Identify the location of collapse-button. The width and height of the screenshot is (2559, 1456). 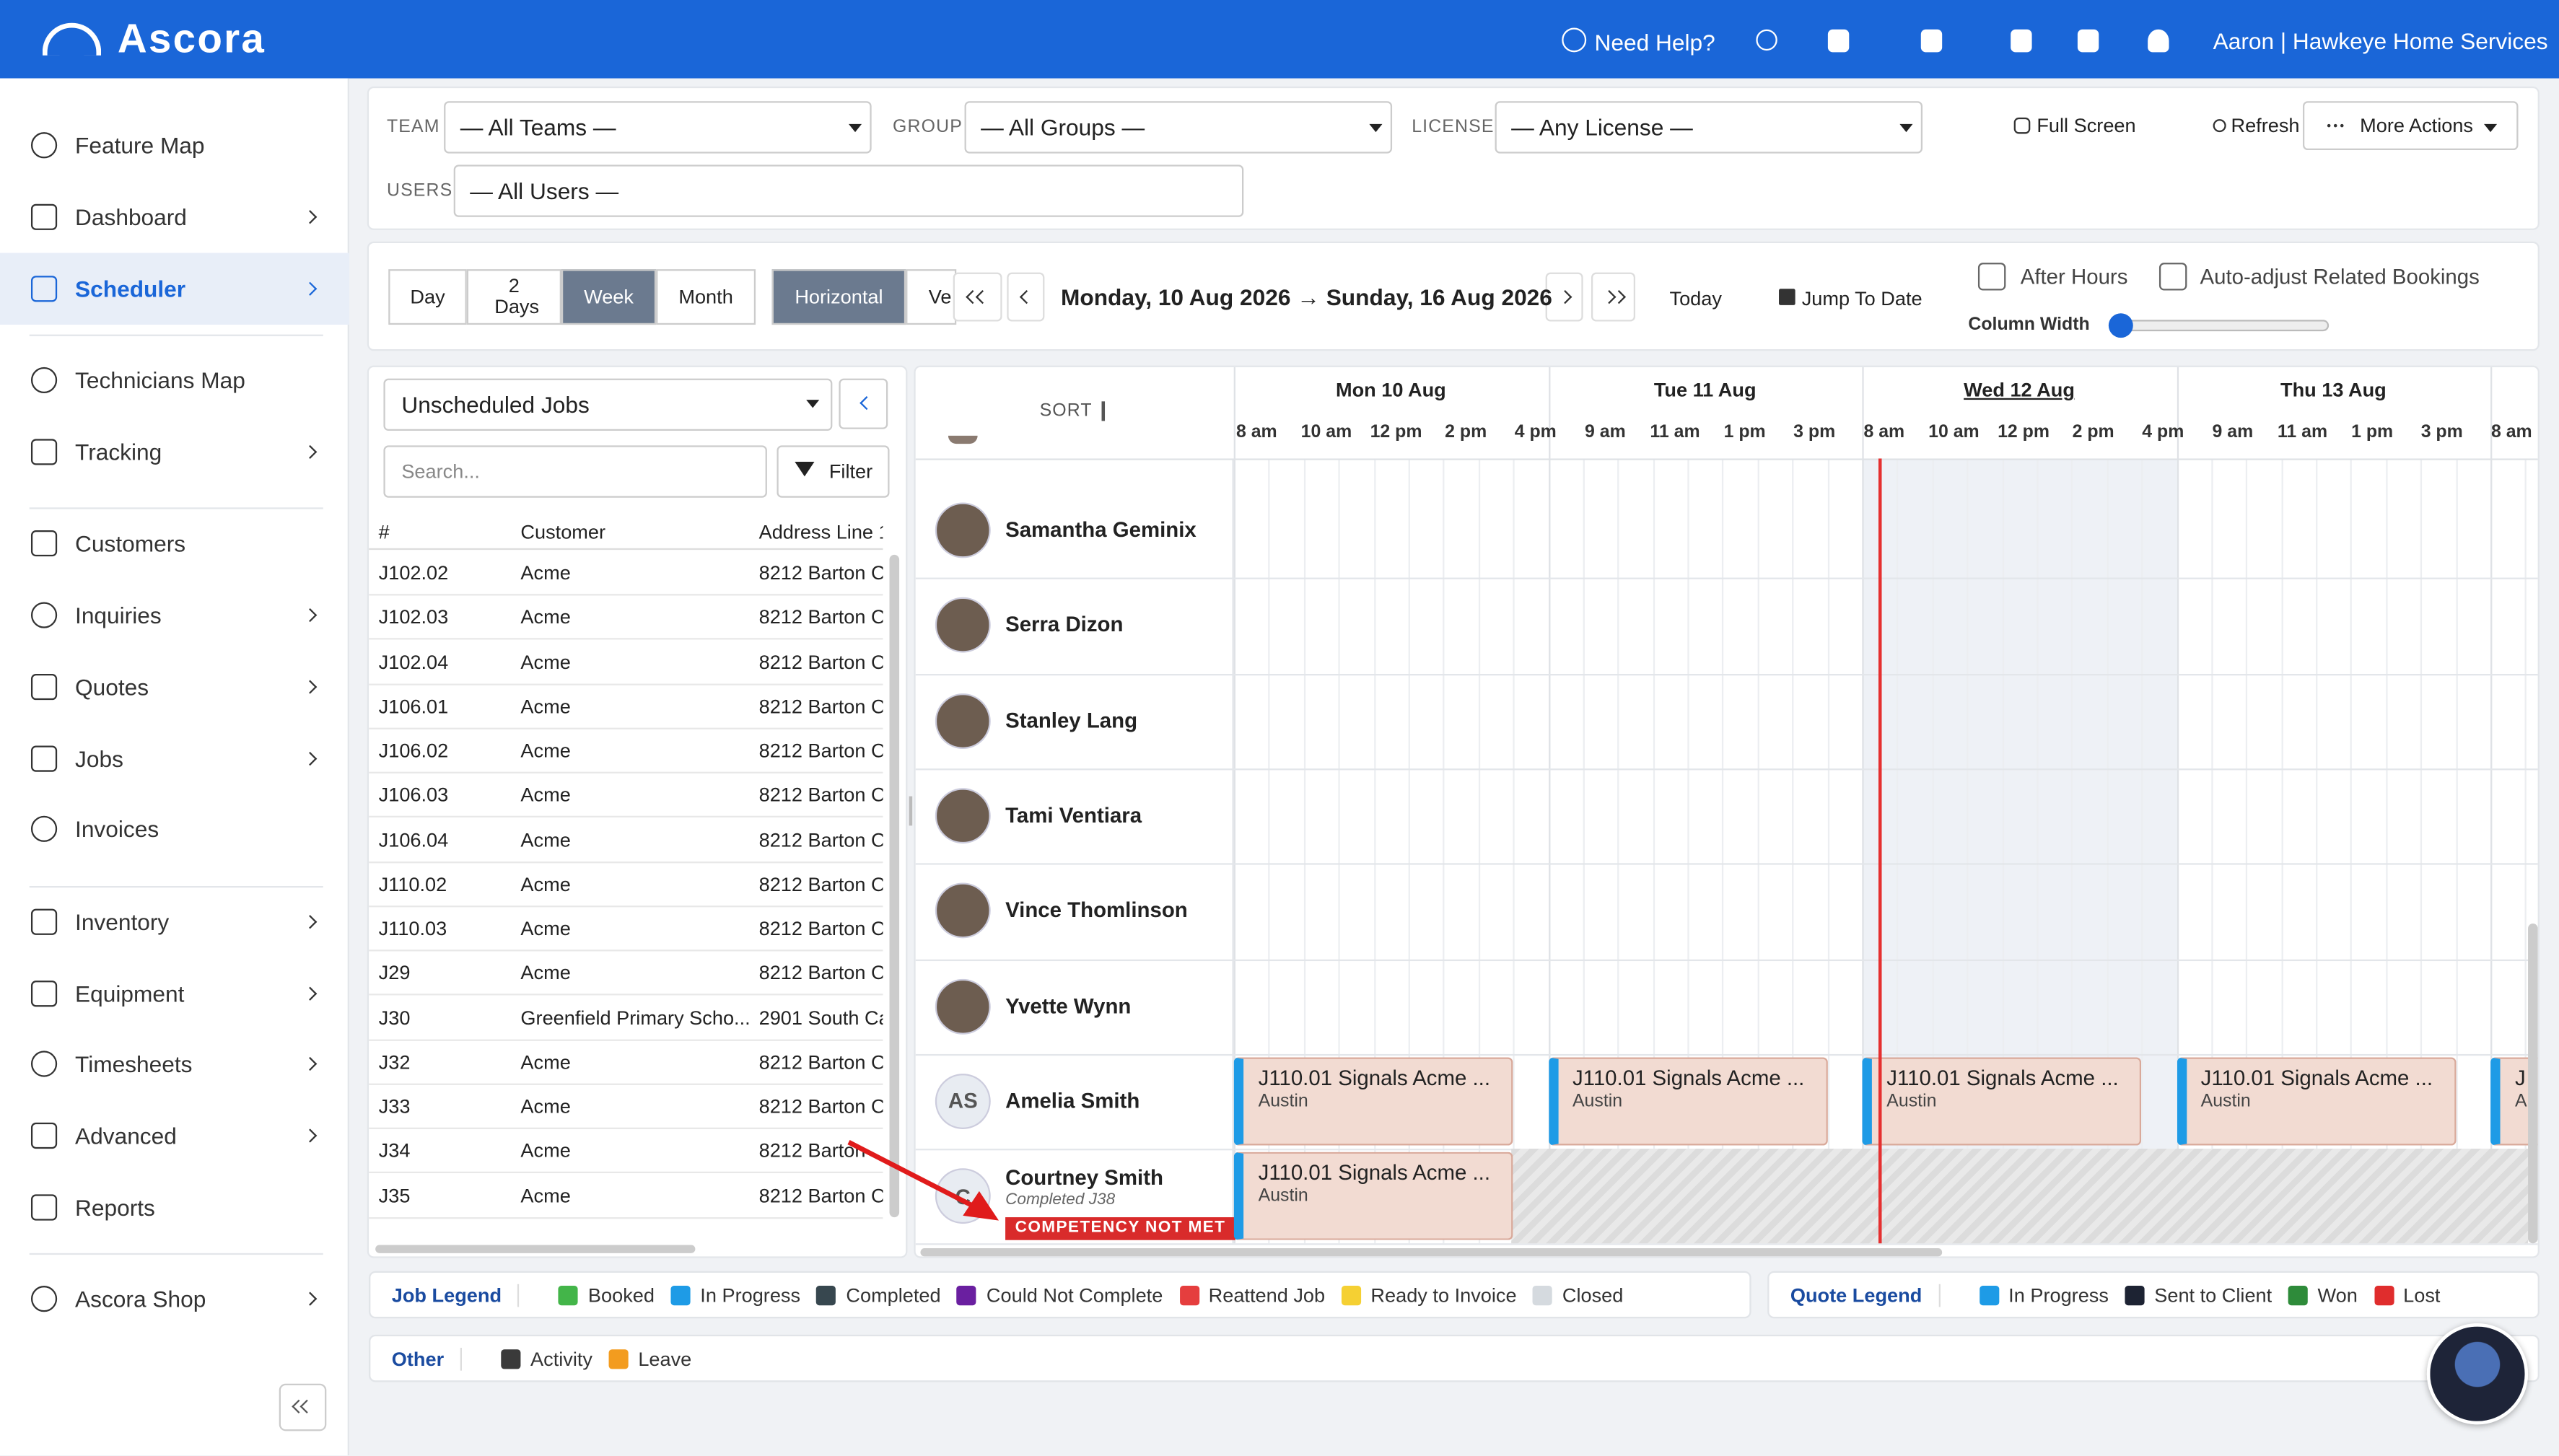
(303, 1407).